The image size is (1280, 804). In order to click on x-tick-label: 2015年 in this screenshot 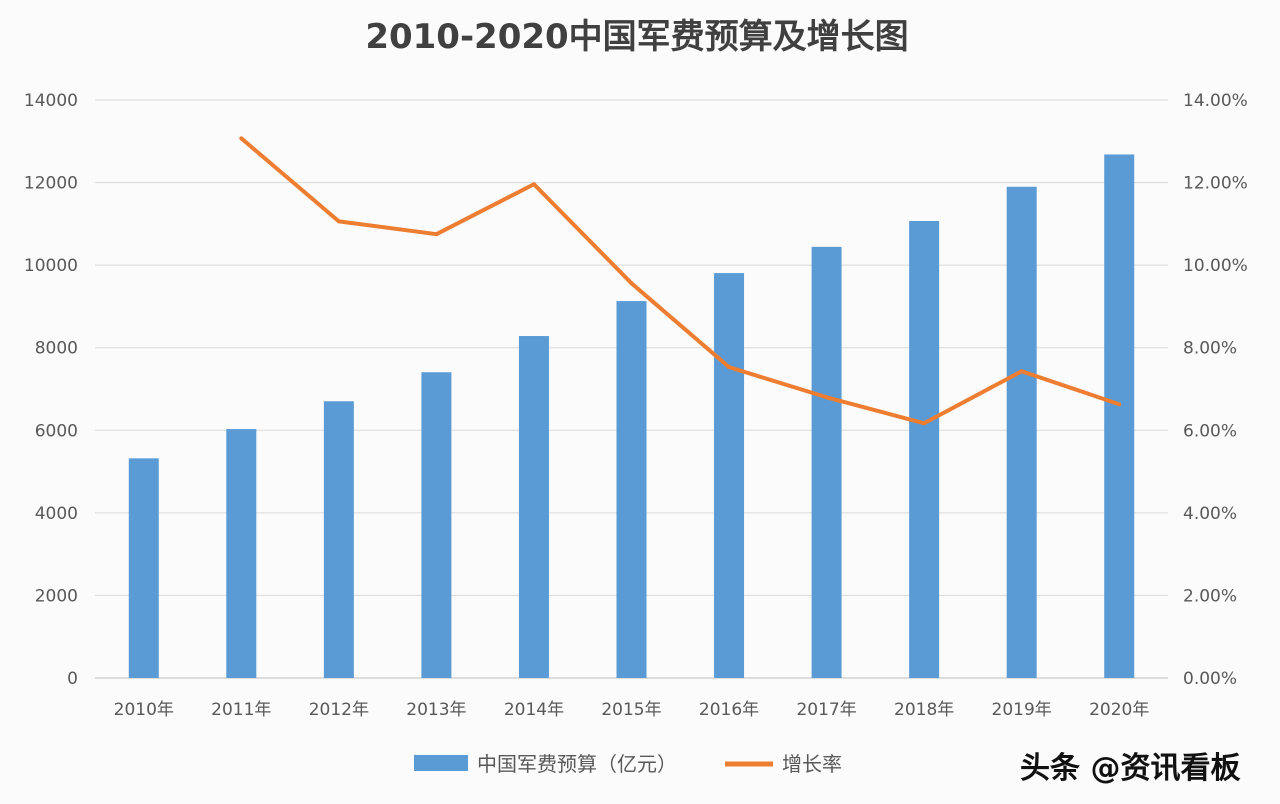, I will do `click(631, 710)`.